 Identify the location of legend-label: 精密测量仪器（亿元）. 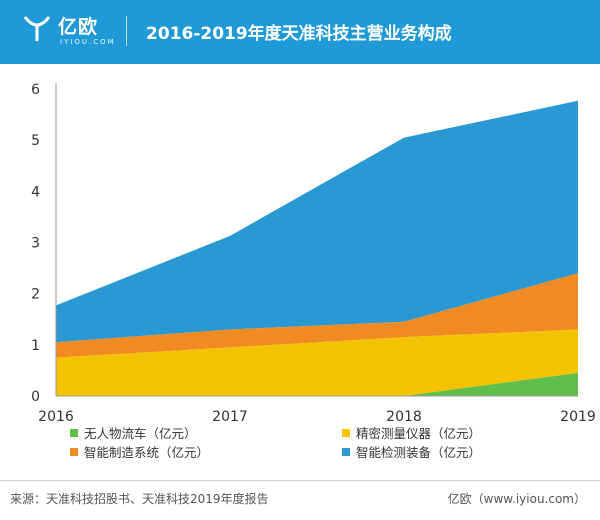
(419, 433).